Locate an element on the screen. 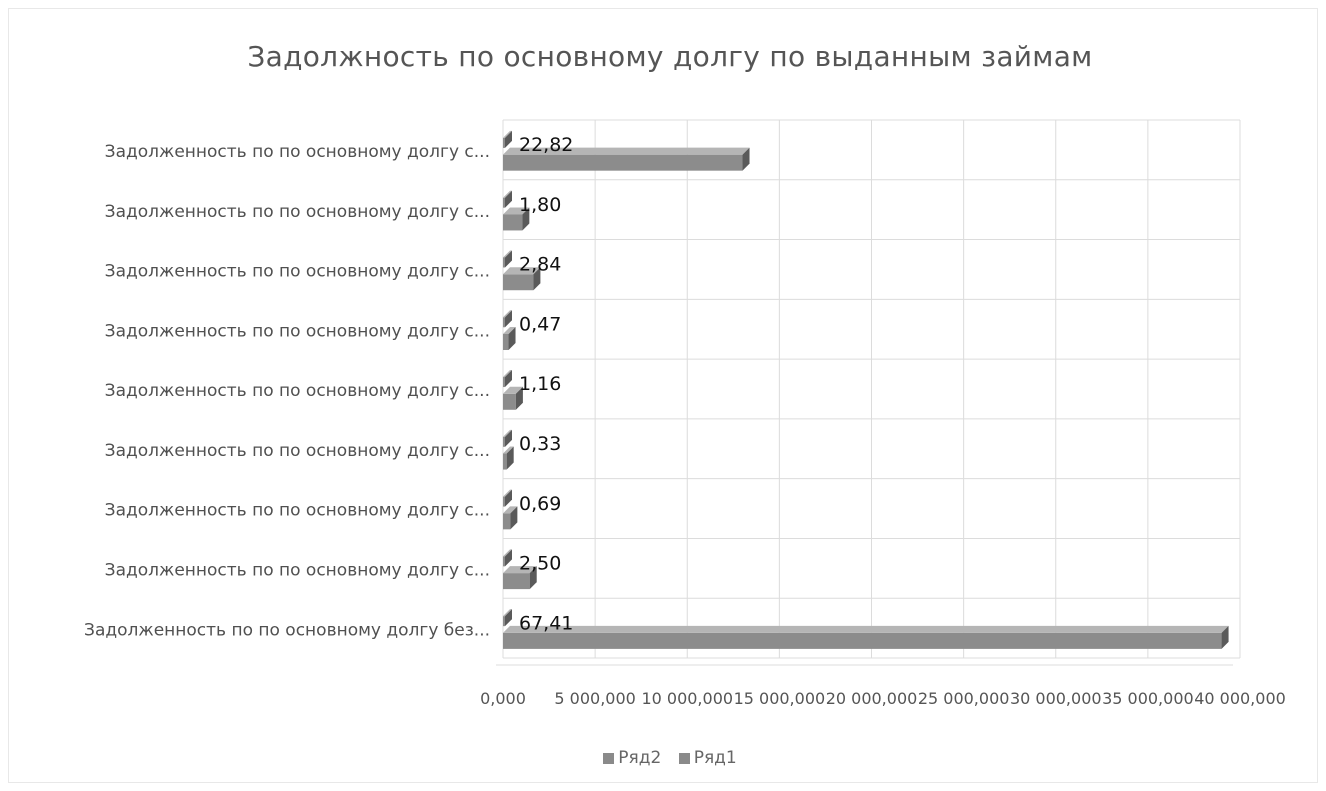  x-tick-label: 5 000,000 is located at coordinates (594, 698).